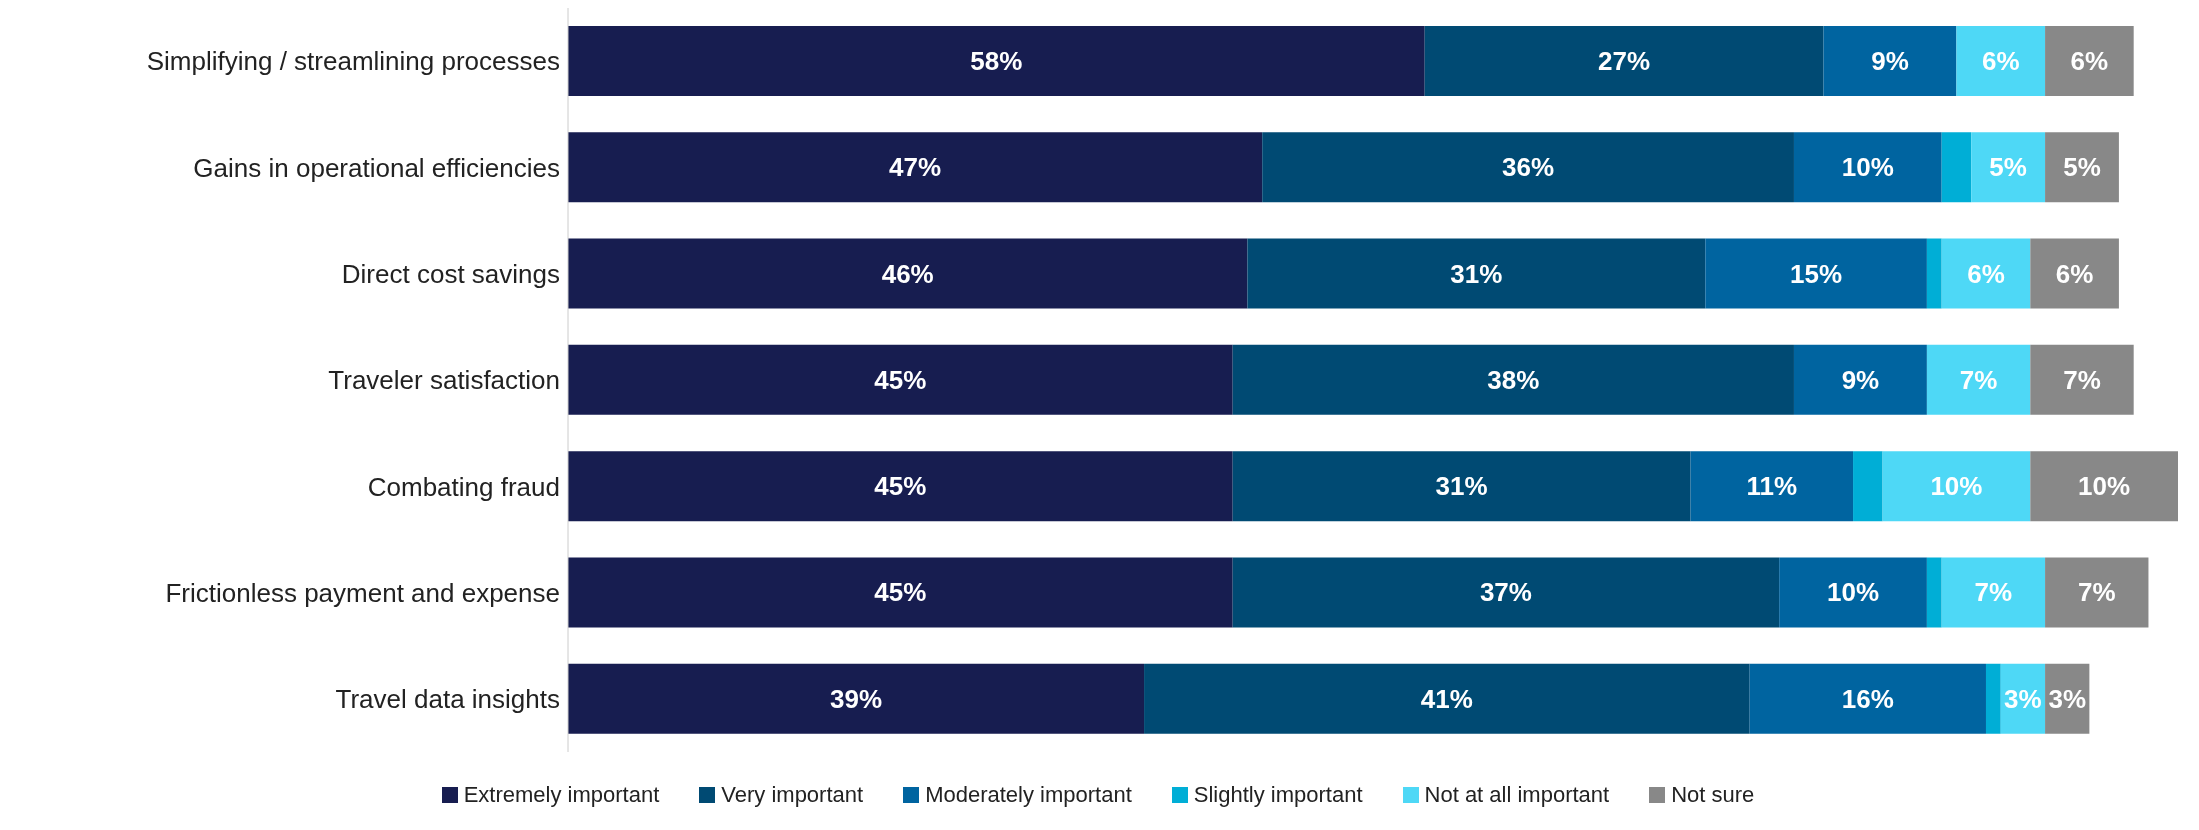  I want to click on data-label: 46%, so click(907, 273).